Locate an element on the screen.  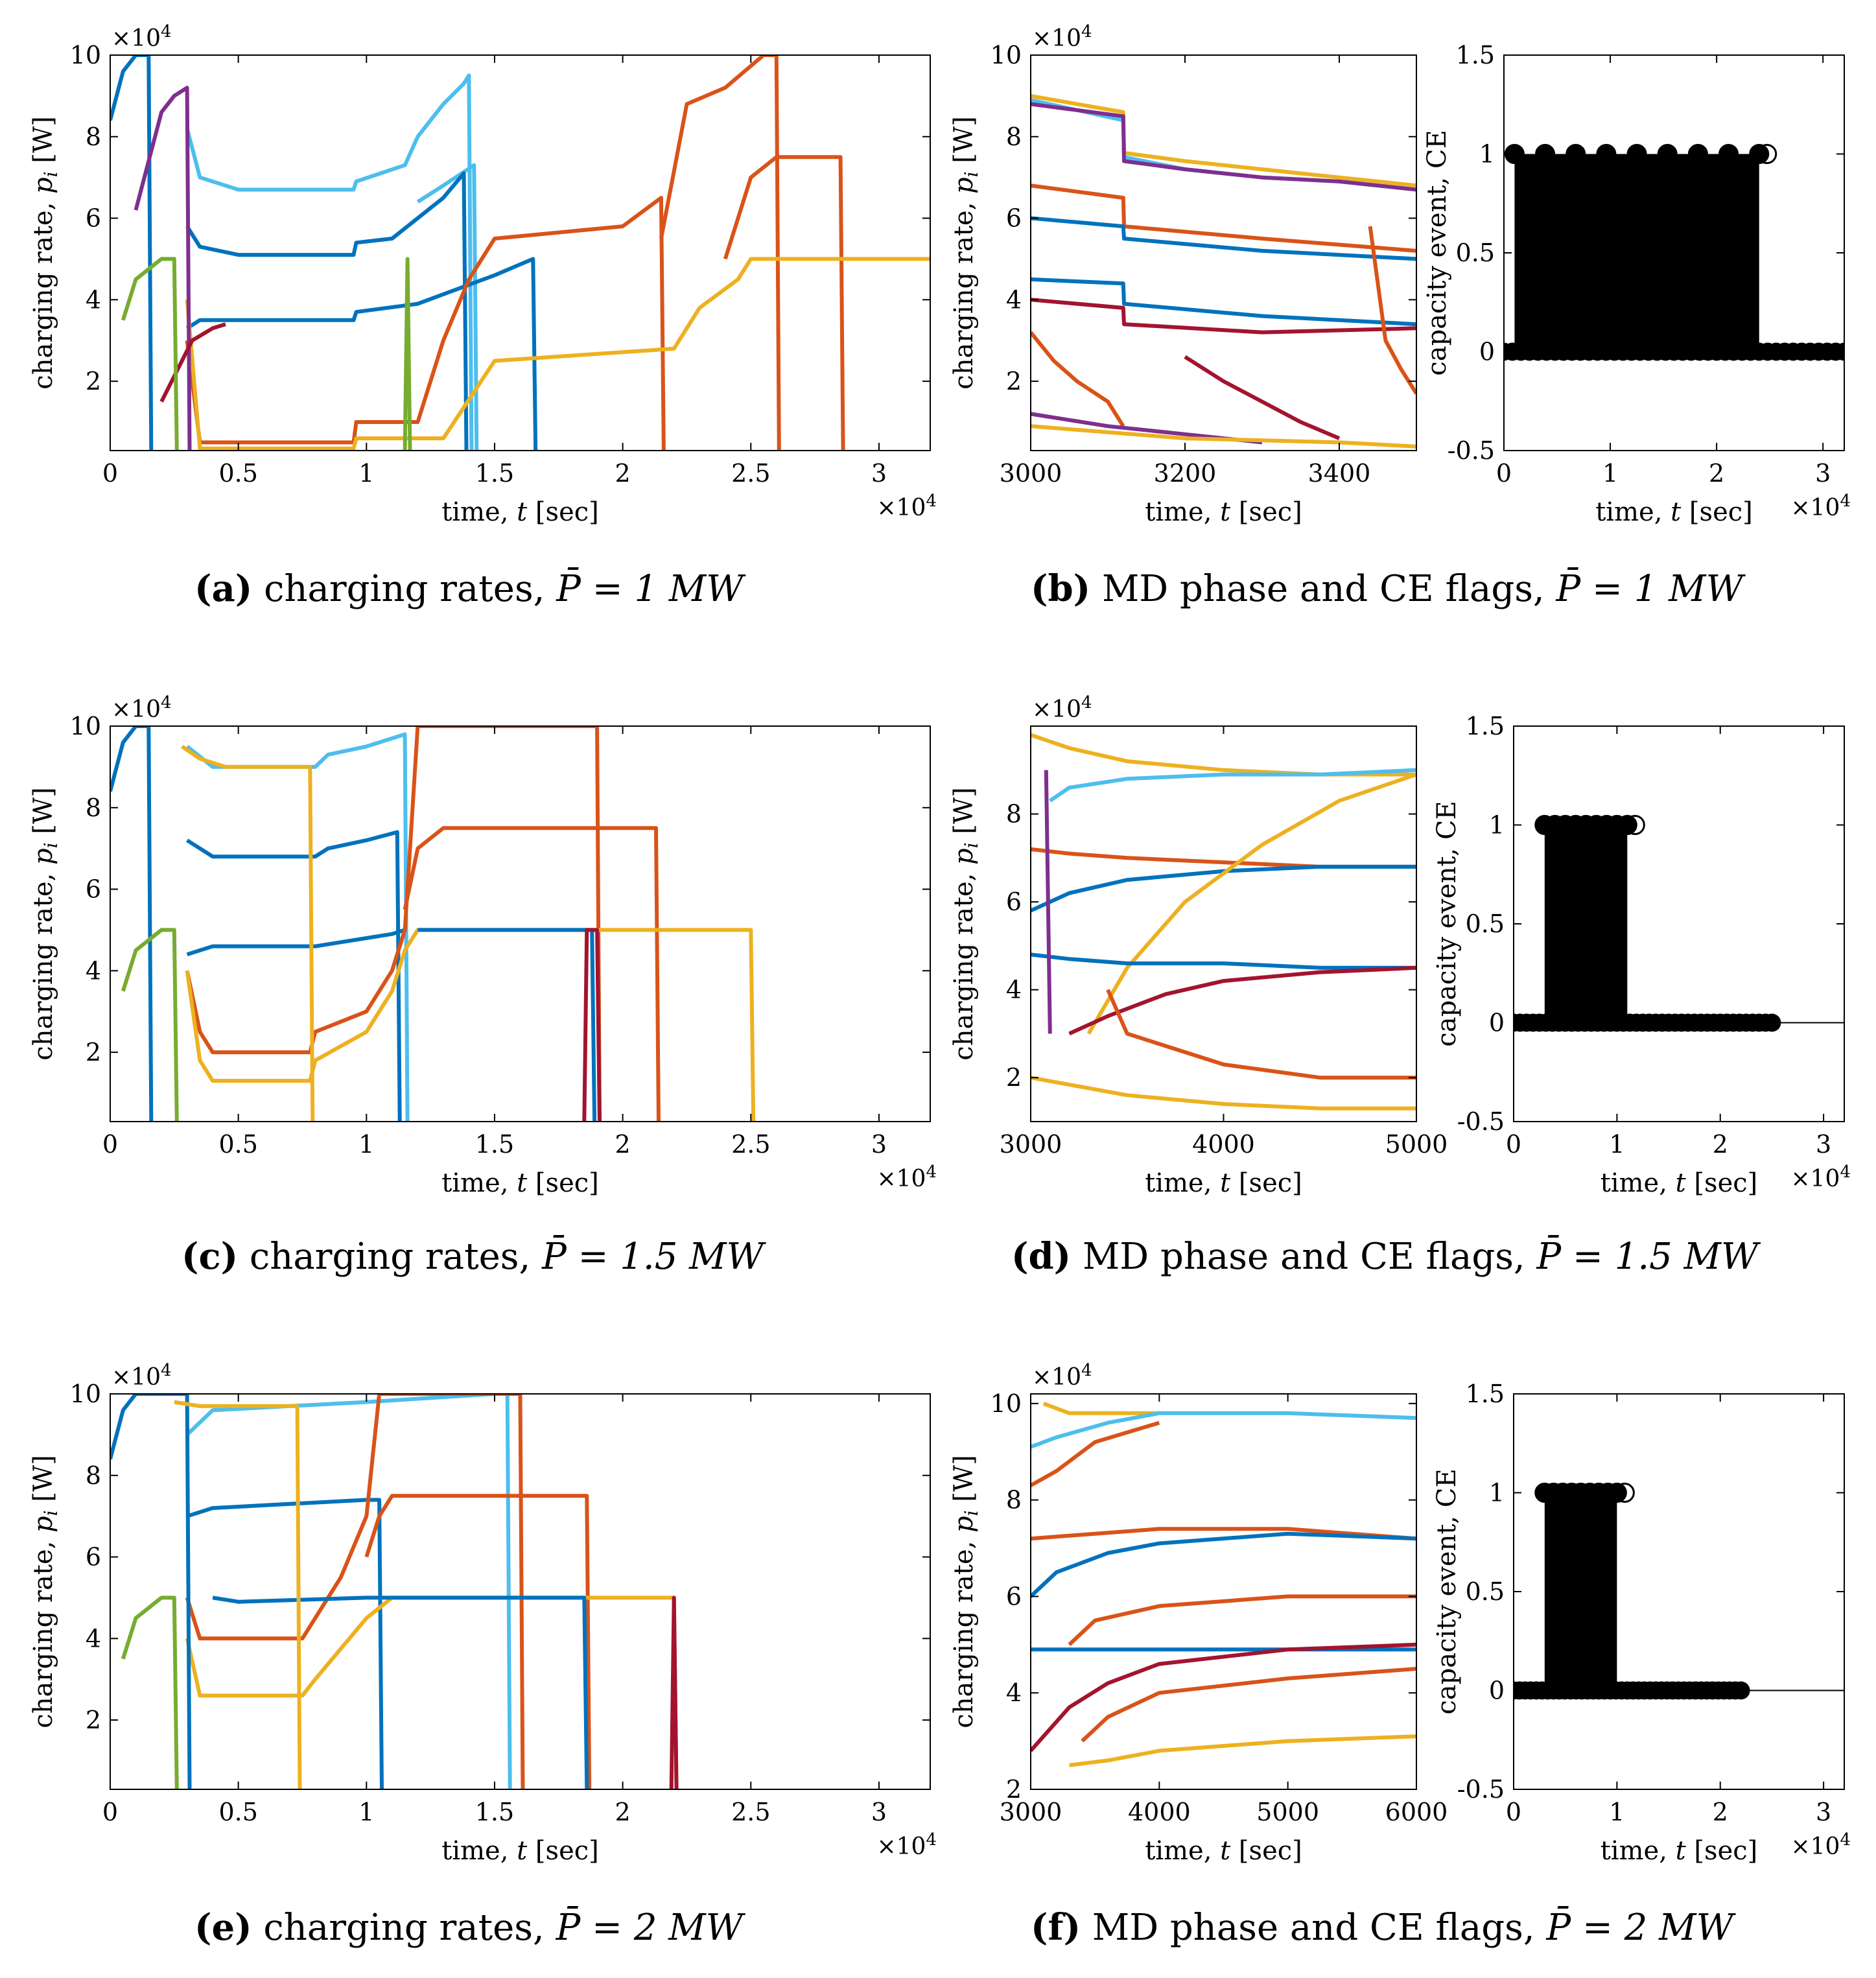
caption-text: MD phase and CE flags, is located at coordinates (1323, 589).